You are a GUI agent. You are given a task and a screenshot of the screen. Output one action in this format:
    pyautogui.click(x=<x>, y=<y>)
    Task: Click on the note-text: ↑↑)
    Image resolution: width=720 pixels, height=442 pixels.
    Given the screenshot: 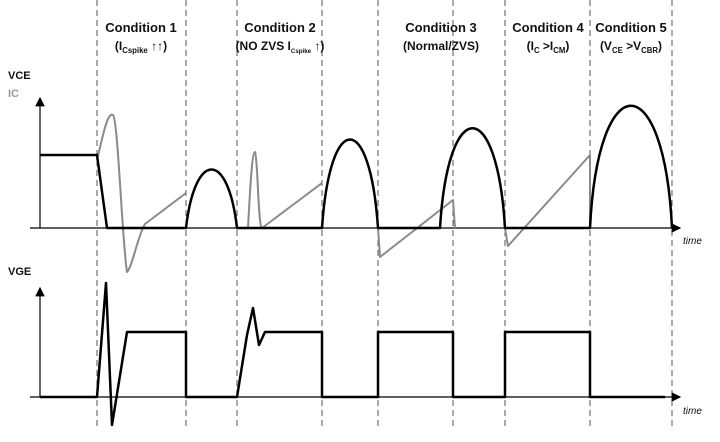 What is the action you would take?
    pyautogui.click(x=157, y=46)
    